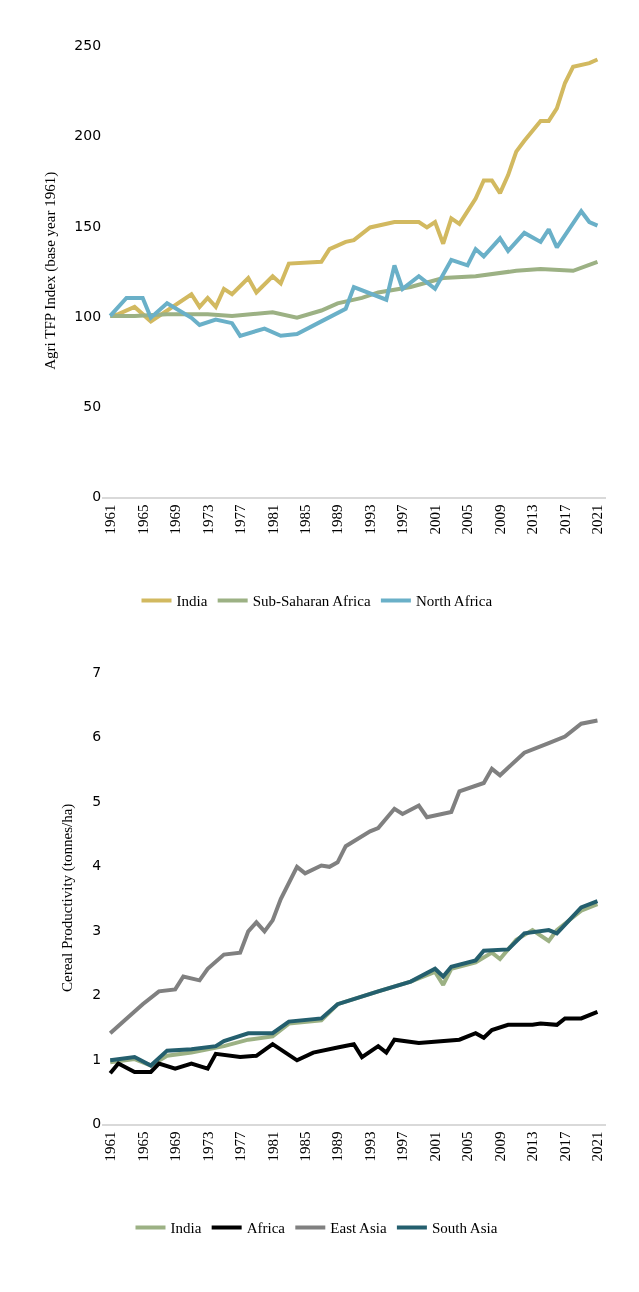 This screenshot has width=639, height=1292. Describe the element at coordinates (97, 929) in the screenshot. I see `y-tick-label: 3` at that location.